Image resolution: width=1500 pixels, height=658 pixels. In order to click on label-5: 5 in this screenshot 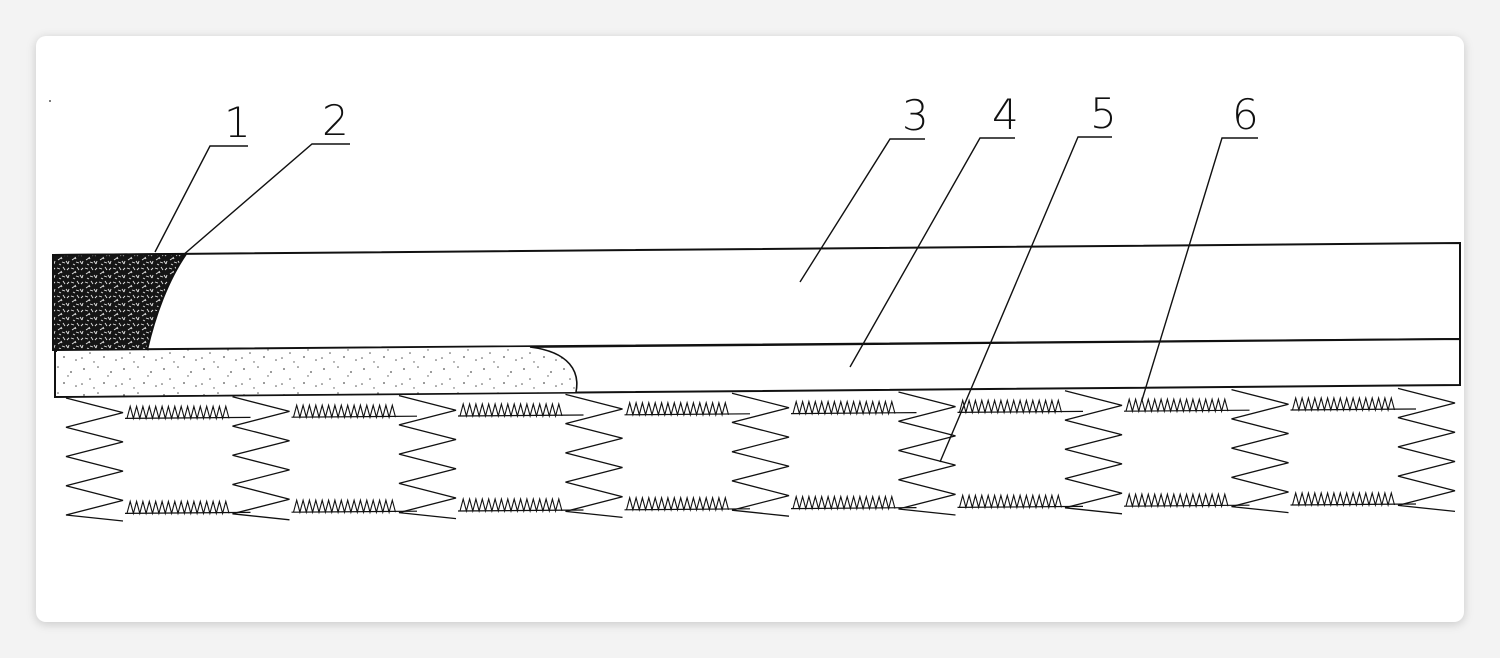, I will do `click(1103, 113)`.